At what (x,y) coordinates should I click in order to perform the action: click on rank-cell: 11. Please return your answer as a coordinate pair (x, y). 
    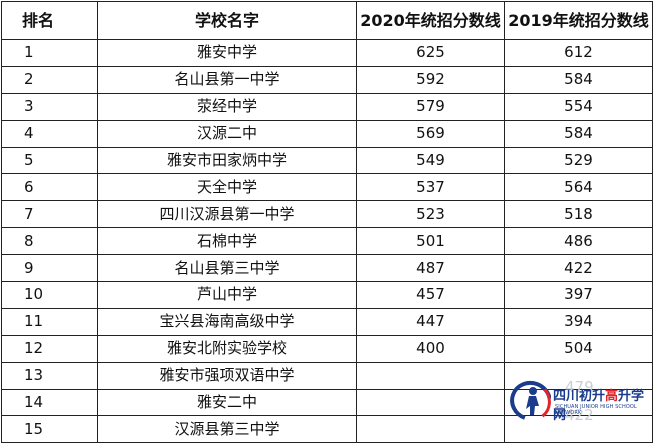
    Looking at the image, I should click on (50, 321).